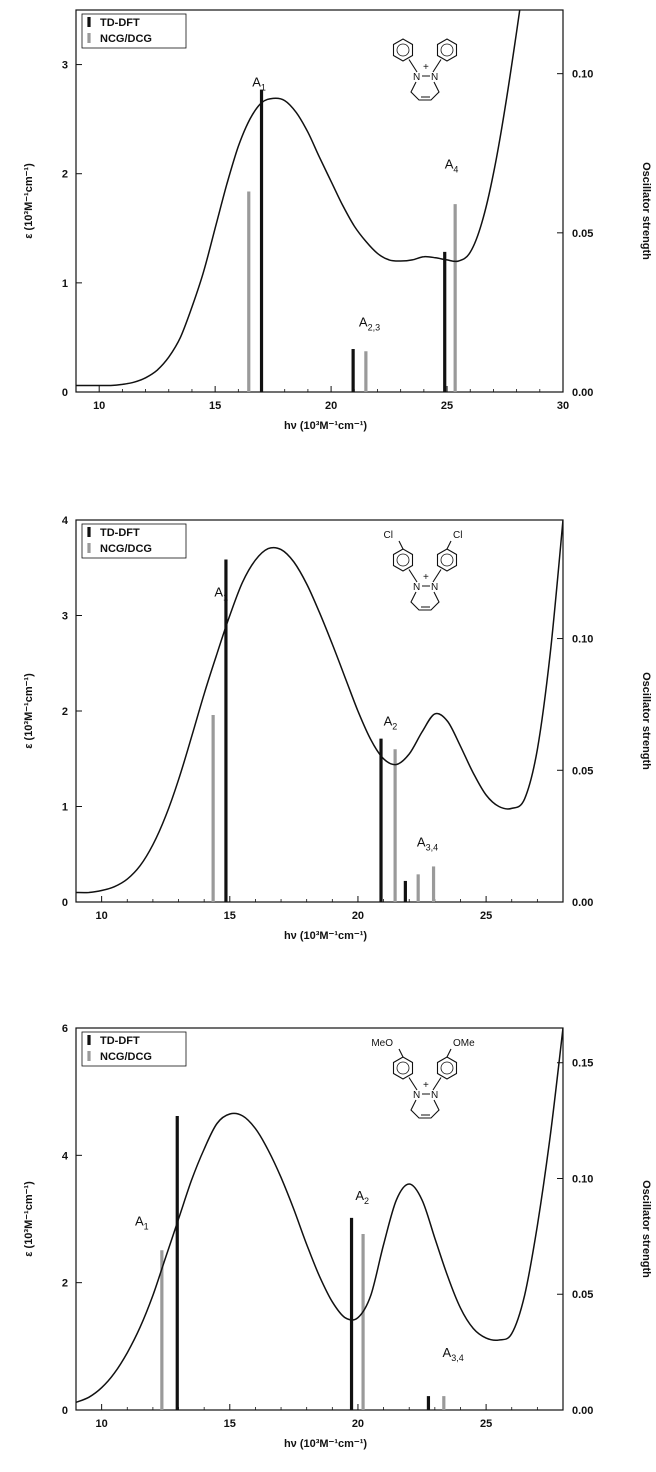 This screenshot has height=1472, width=656. Describe the element at coordinates (423, 1078) in the screenshot. I see `molecule-structure: N N+ MeO OMe` at that location.